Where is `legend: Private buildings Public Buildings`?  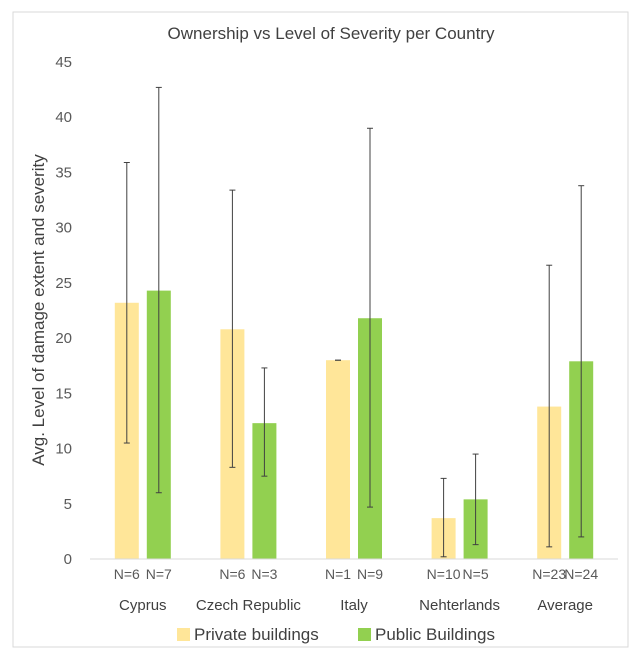
legend: Private buildings Public Buildings is located at coordinates (336, 634).